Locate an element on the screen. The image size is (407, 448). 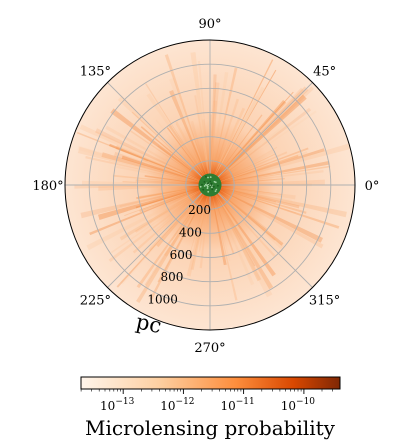
radial-tick-label: 200 is located at coordinates (199, 210).